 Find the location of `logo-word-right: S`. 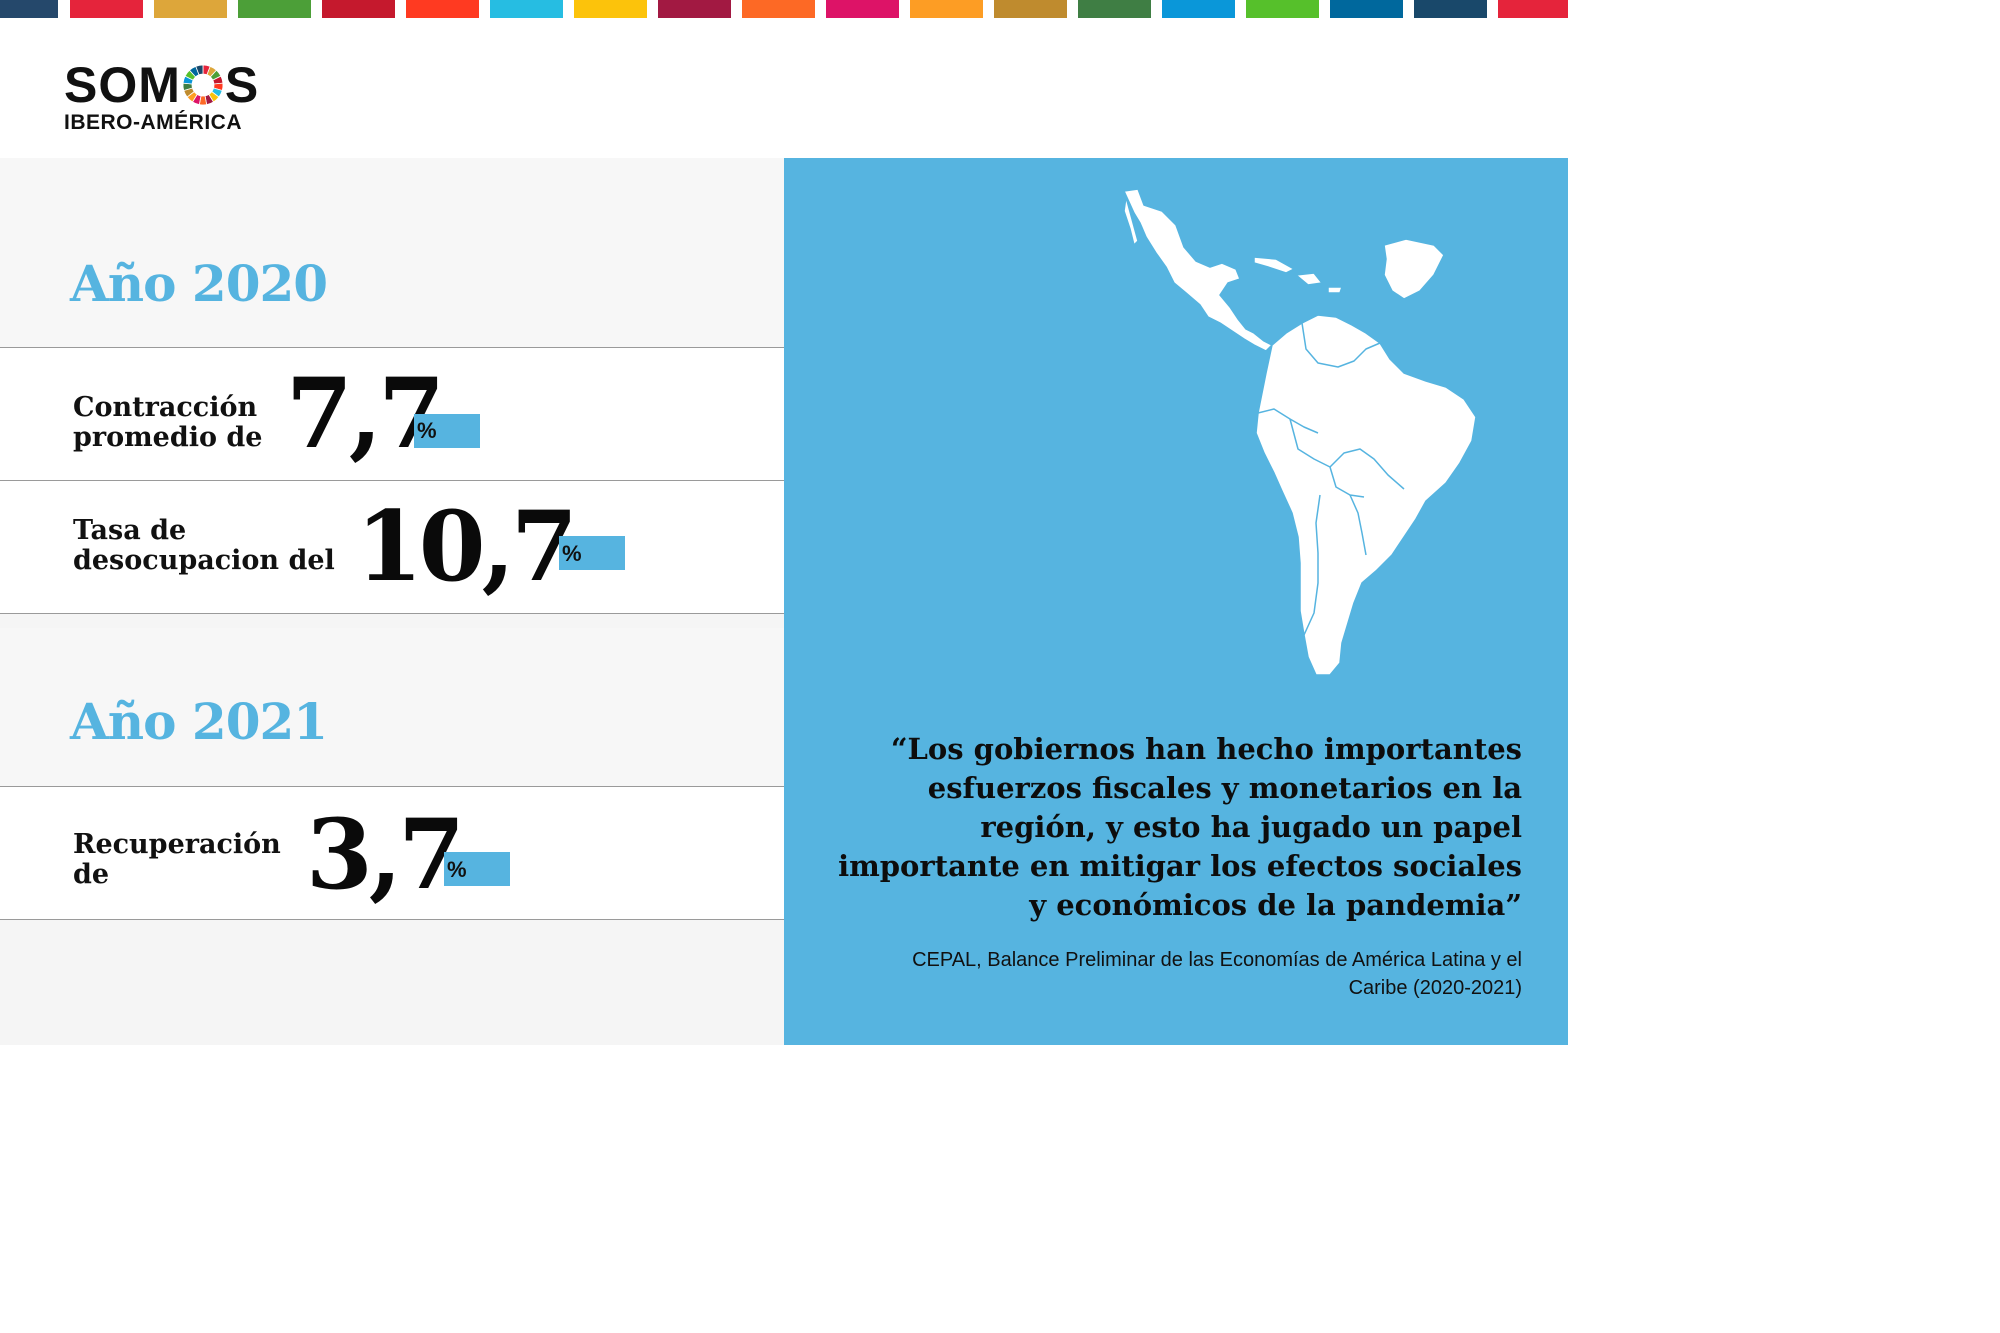

logo-word-right: S is located at coordinates (242, 85).